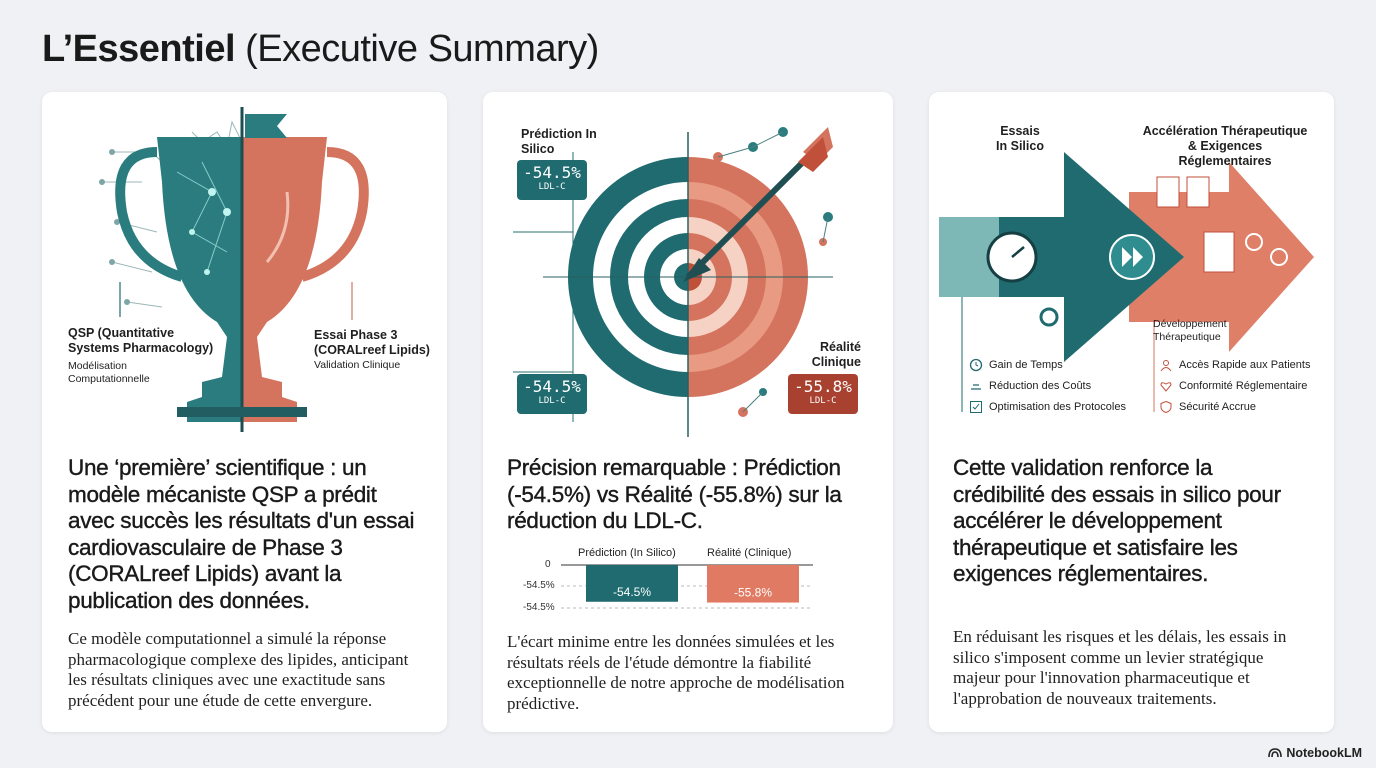 This screenshot has height=768, width=1376. I want to click on feature-time-label: Gain de Temps, so click(1026, 365).